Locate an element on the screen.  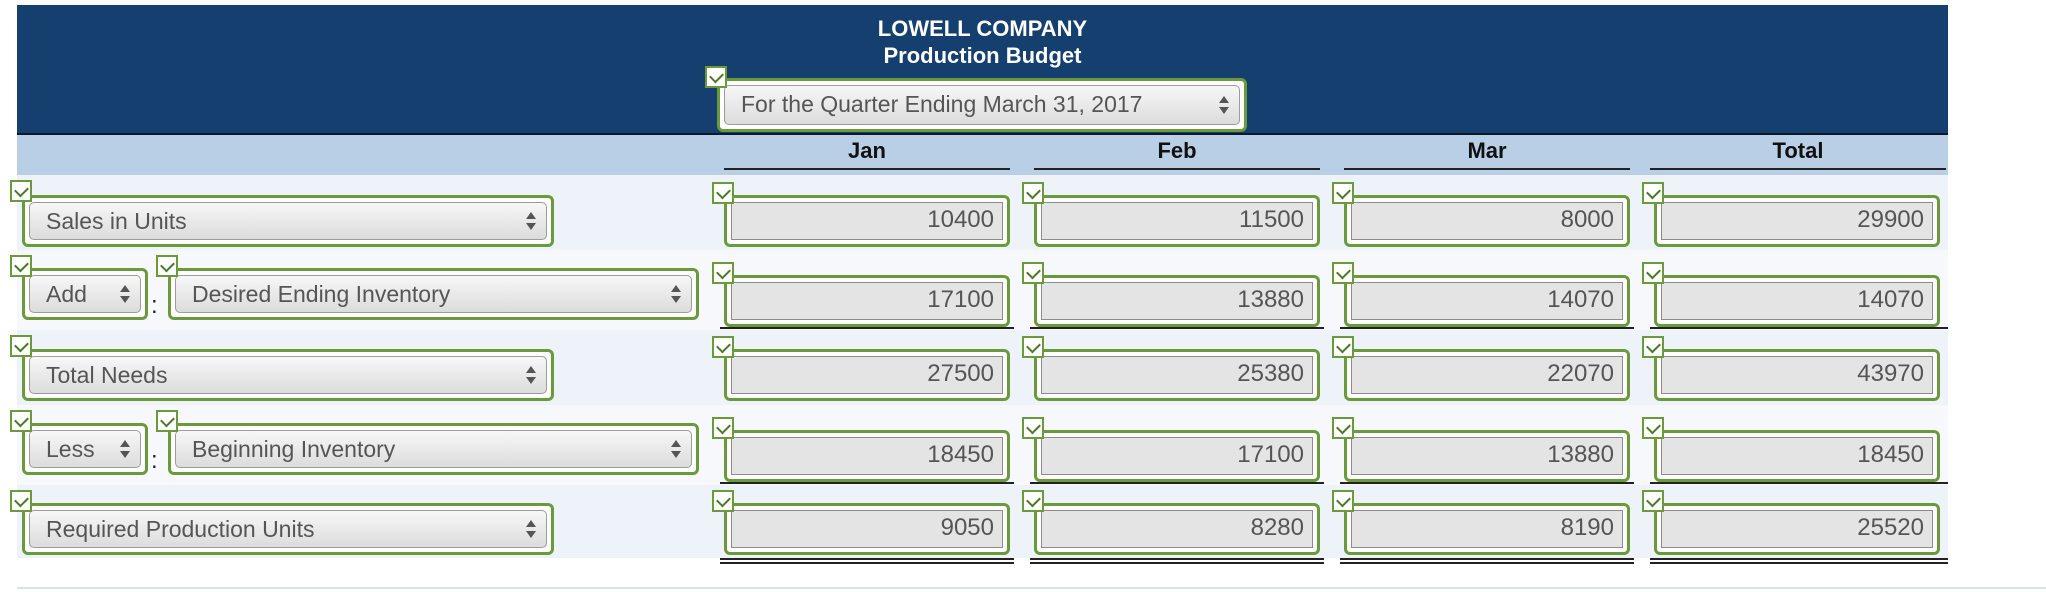
value-input-total: 29900 is located at coordinates (1797, 221).